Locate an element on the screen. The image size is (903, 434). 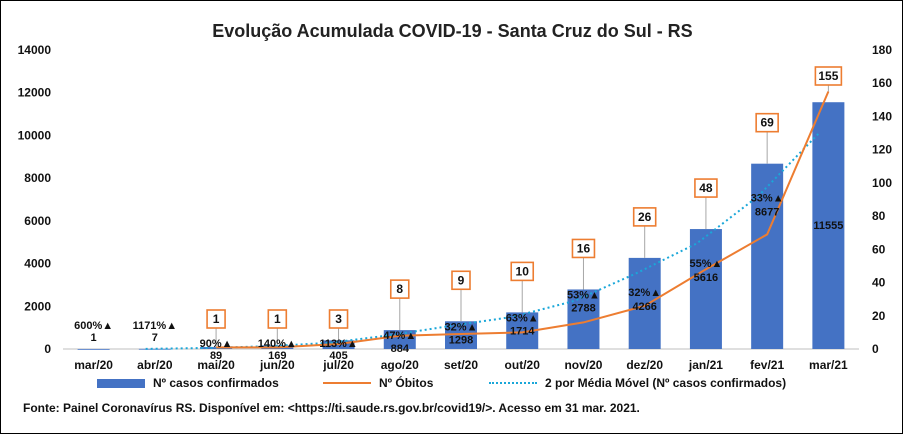
growth-label: 47%▲ is located at coordinates (399, 336).